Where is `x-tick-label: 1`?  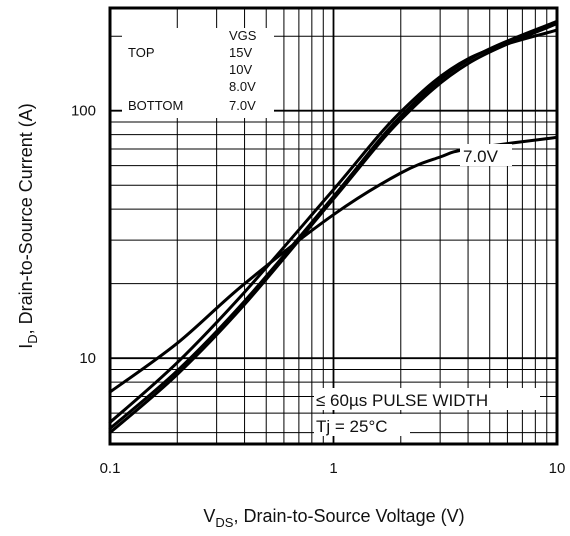
x-tick-label: 1 is located at coordinates (333, 468).